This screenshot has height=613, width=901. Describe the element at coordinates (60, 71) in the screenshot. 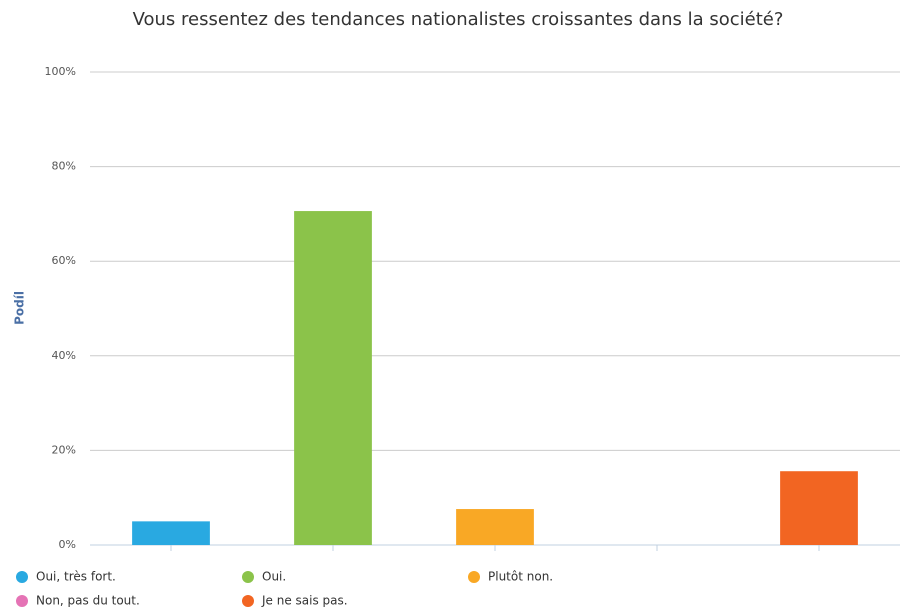

I see `y-tick-label: 100%` at that location.